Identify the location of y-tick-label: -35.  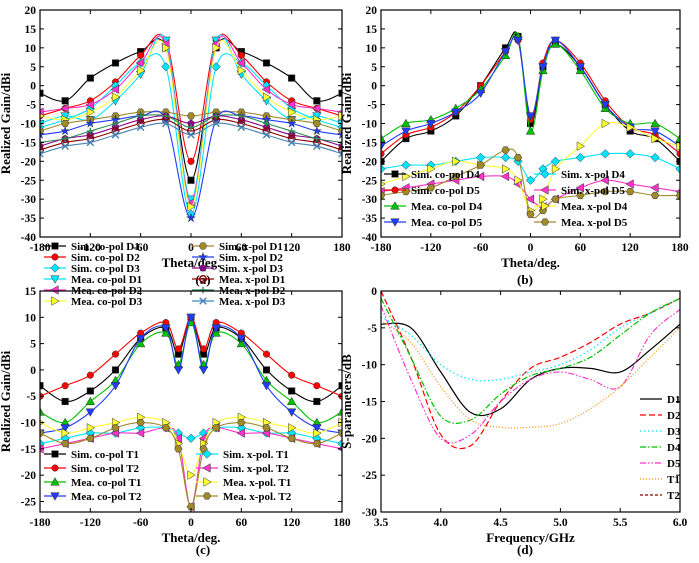
(29, 219).